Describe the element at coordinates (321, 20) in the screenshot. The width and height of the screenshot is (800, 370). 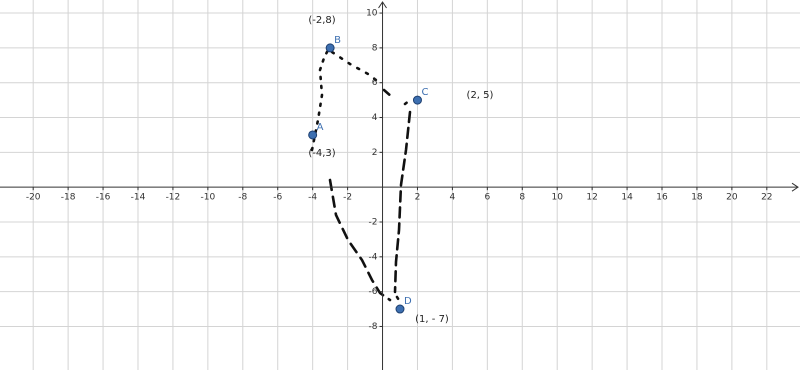
I see `annotation: (-2,8)` at that location.